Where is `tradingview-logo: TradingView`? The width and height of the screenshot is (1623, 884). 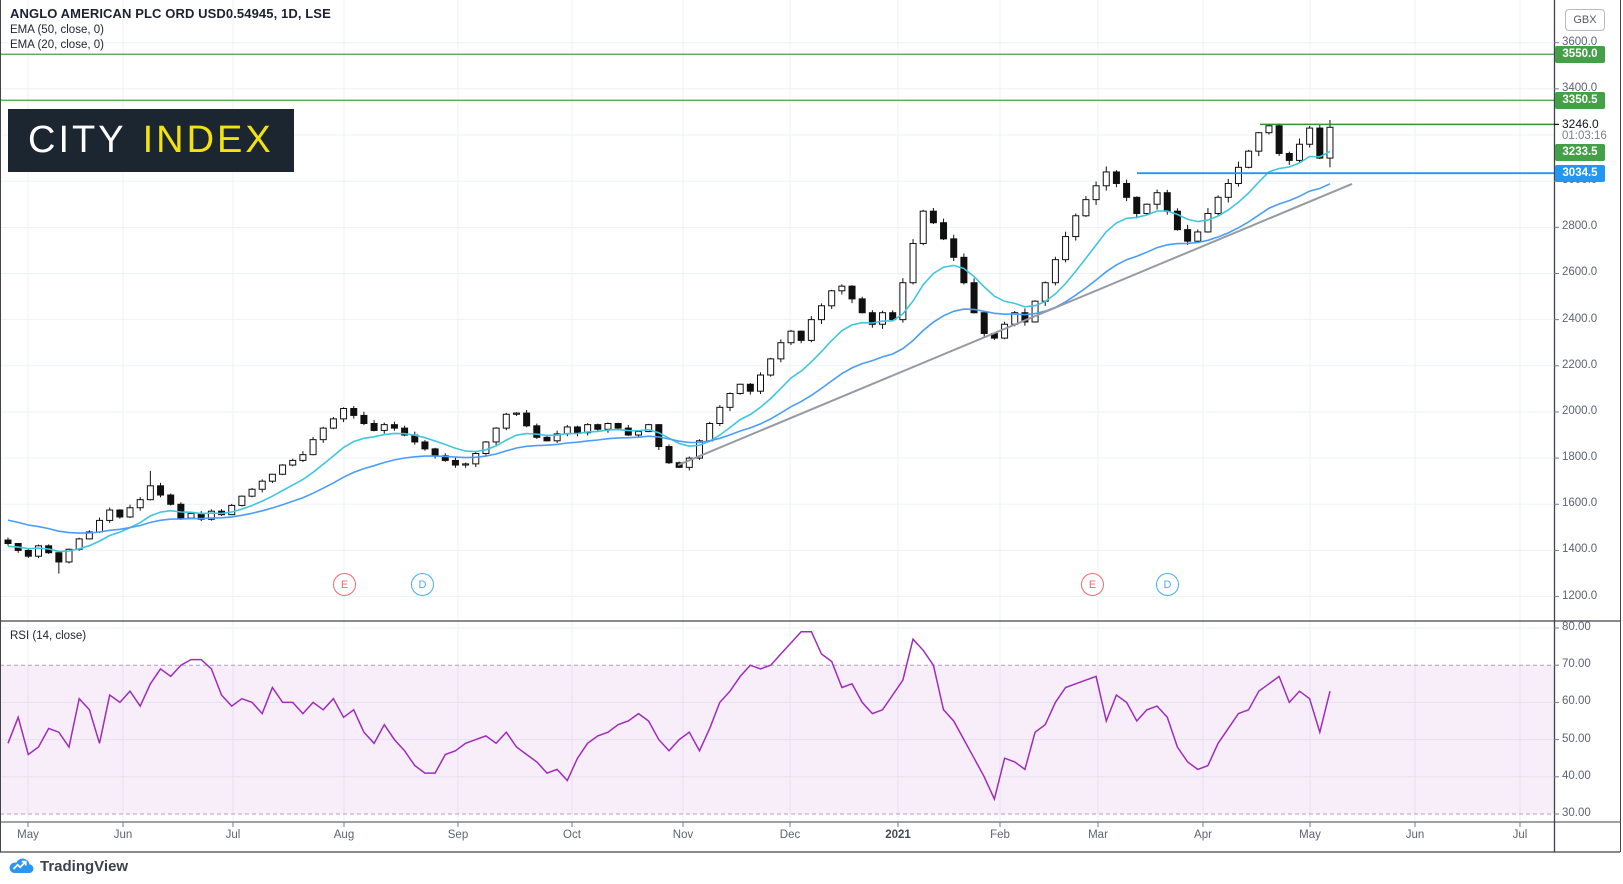
tradingview-logo: TradingView is located at coordinates (68, 866).